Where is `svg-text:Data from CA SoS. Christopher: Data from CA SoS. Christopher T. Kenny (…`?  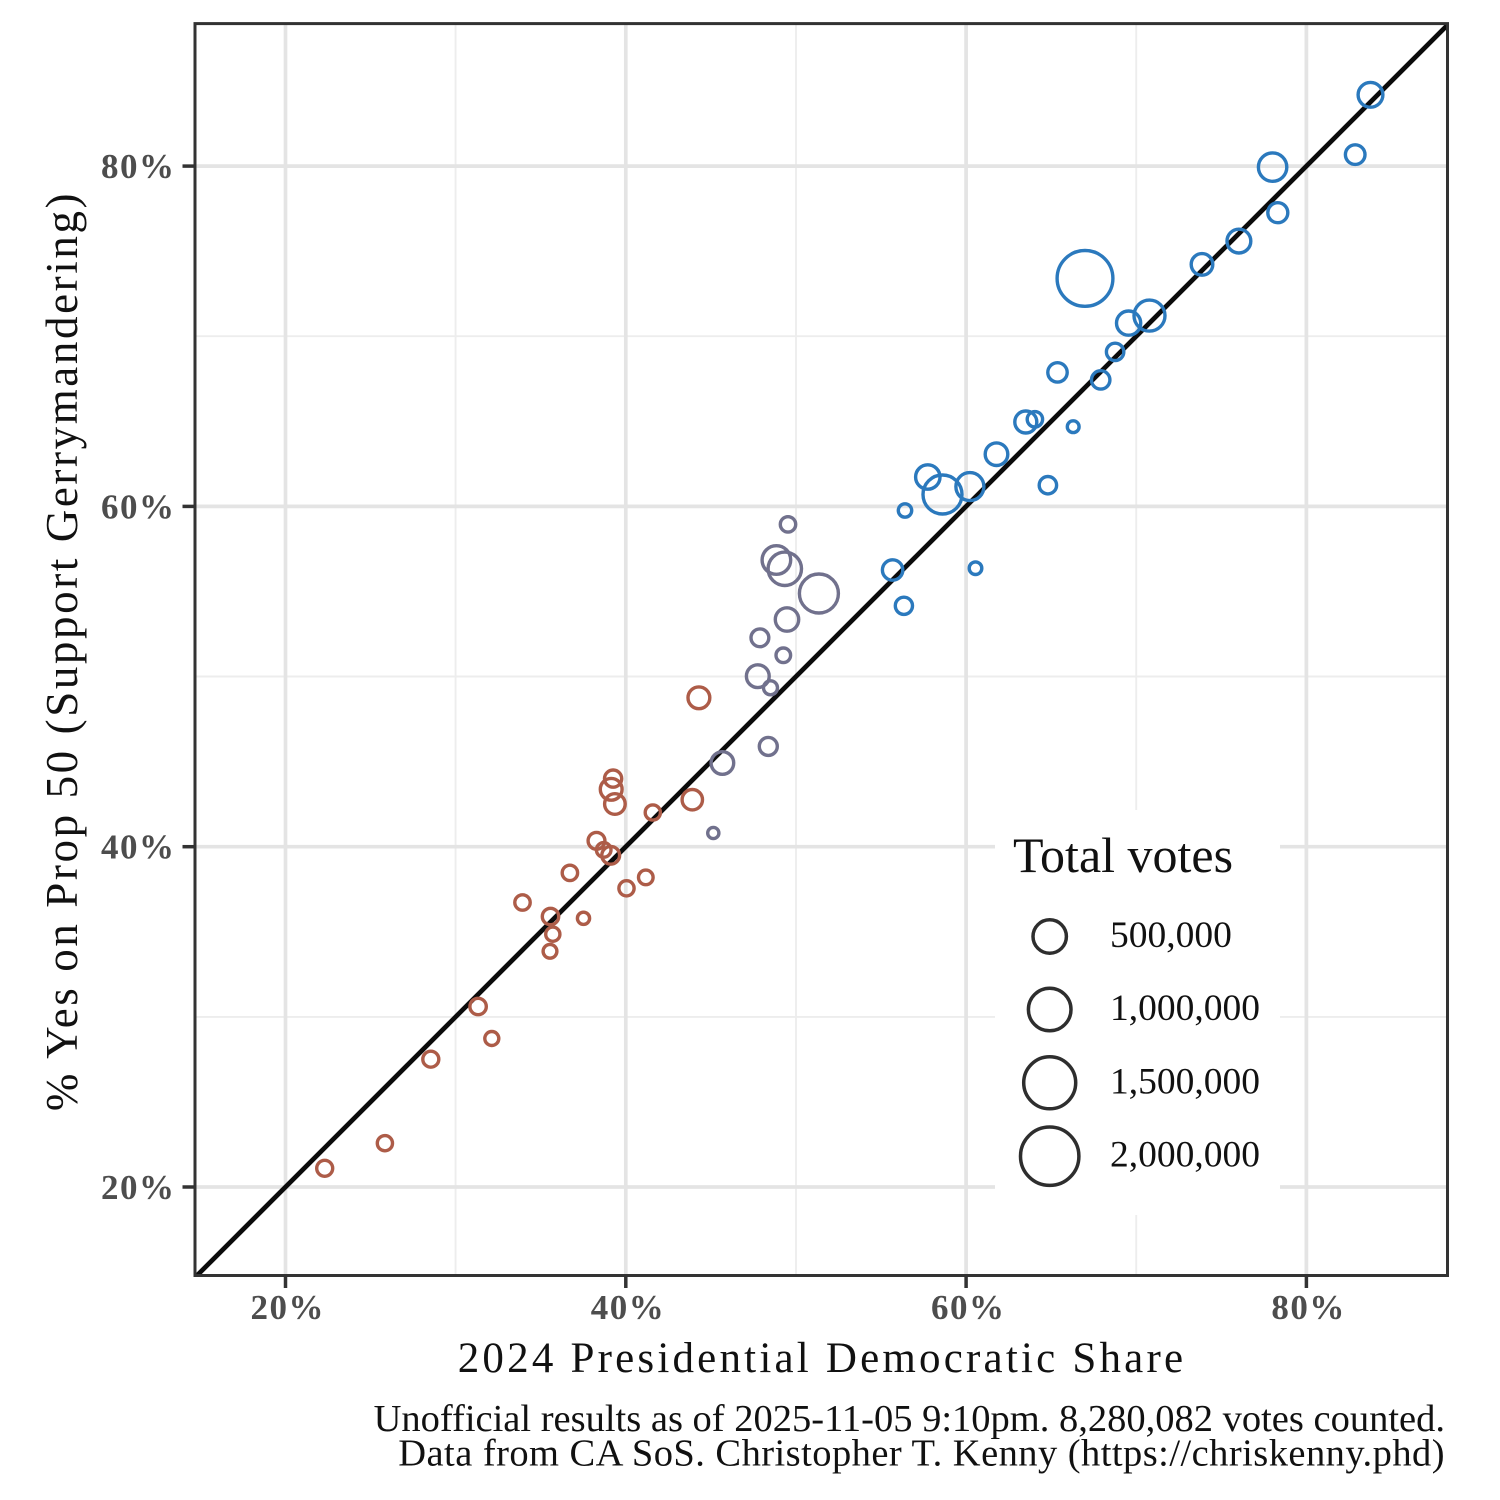 svg-text:Data from CA SoS. Christopher: Data from CA SoS. Christopher T. Kenny (… is located at coordinates (921, 1454).